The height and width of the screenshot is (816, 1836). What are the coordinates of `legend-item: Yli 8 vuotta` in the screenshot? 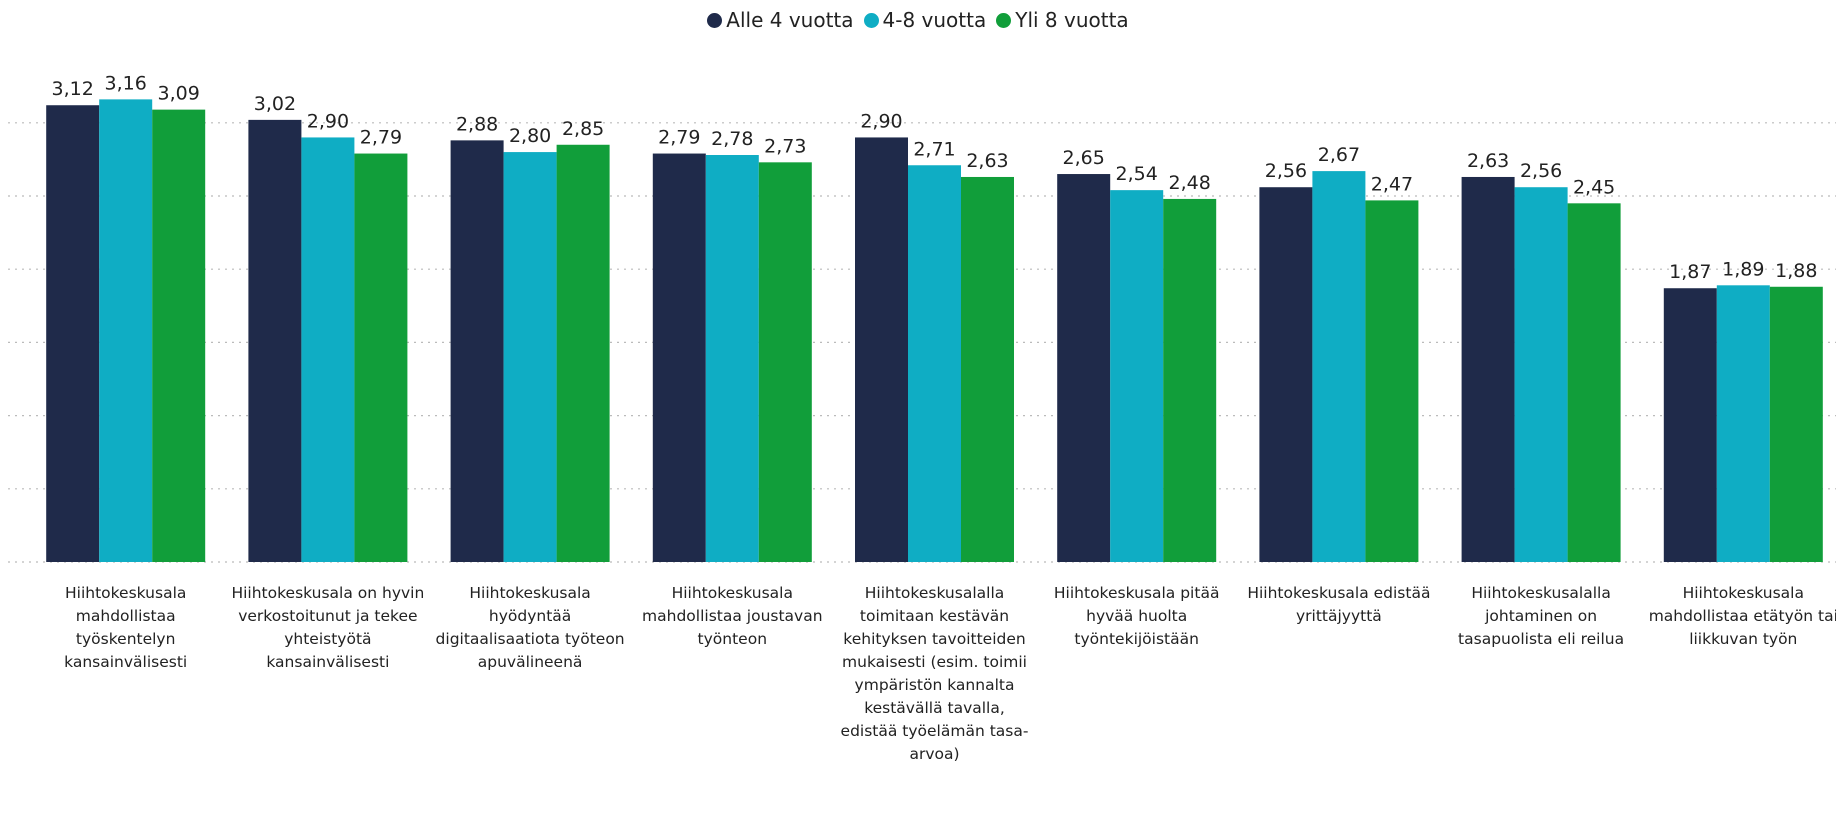 It's located at (1062, 20).